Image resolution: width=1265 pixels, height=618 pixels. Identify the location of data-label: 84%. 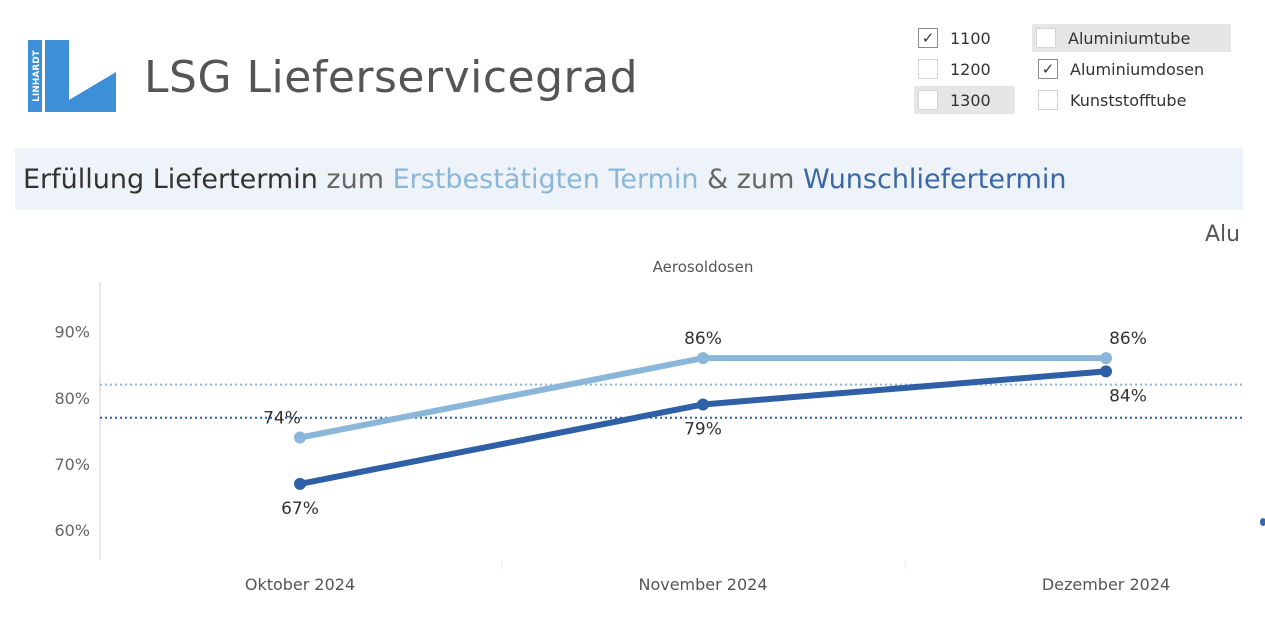
(1128, 396).